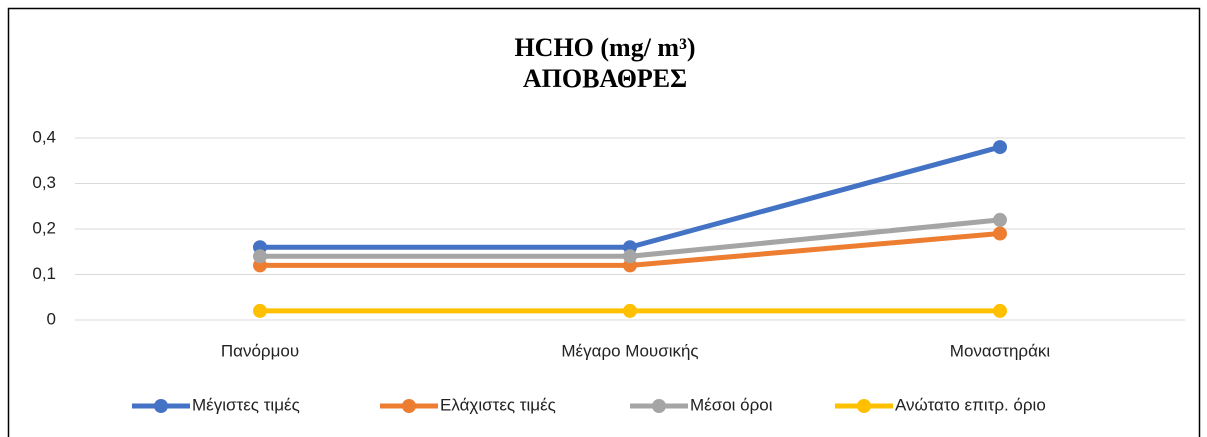 The width and height of the screenshot is (1207, 437). Describe the element at coordinates (629, 350) in the screenshot. I see `x-tick-label: Μέγαρο Μουσικής` at that location.